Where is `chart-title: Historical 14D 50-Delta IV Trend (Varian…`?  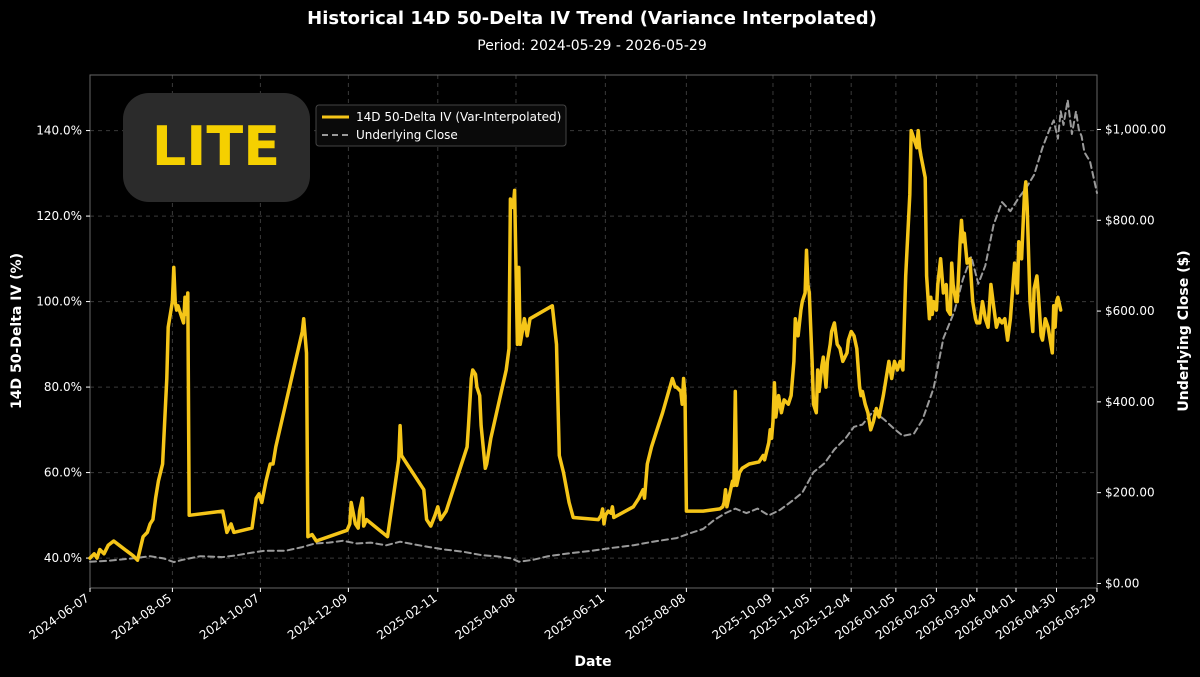 chart-title: Historical 14D 50-Delta IV Trend (Varian… is located at coordinates (592, 18).